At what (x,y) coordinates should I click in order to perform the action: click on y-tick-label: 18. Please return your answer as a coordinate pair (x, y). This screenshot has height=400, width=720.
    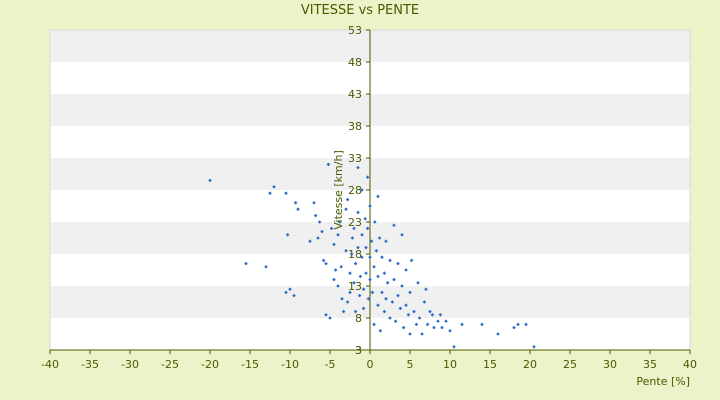
    Looking at the image, I should click on (355, 254).